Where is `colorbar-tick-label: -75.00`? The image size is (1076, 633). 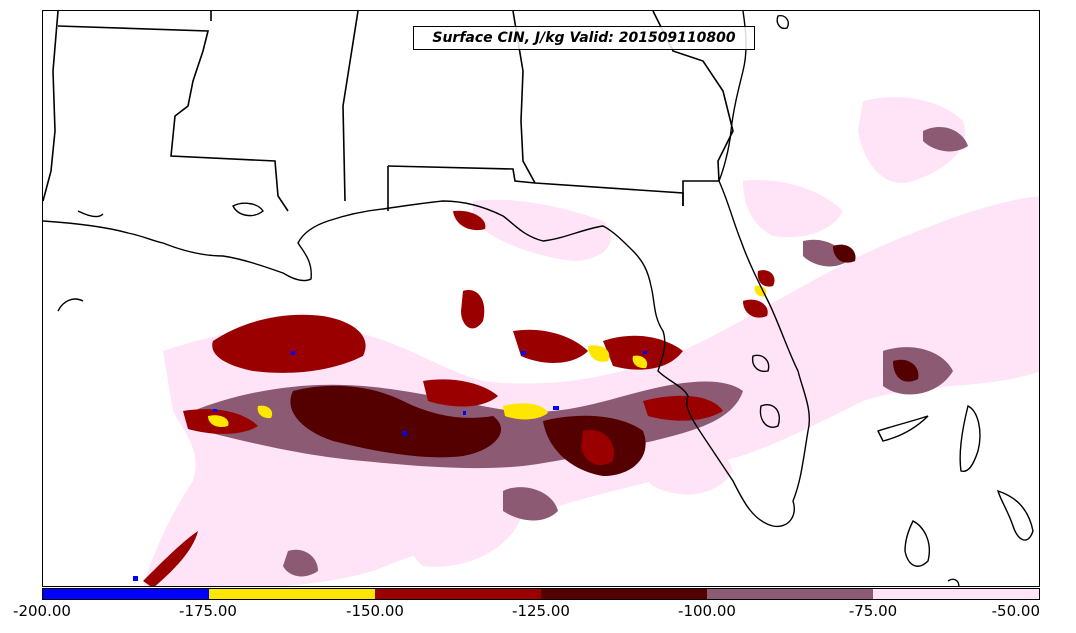
colorbar-tick-label: -75.00 is located at coordinates (873, 611).